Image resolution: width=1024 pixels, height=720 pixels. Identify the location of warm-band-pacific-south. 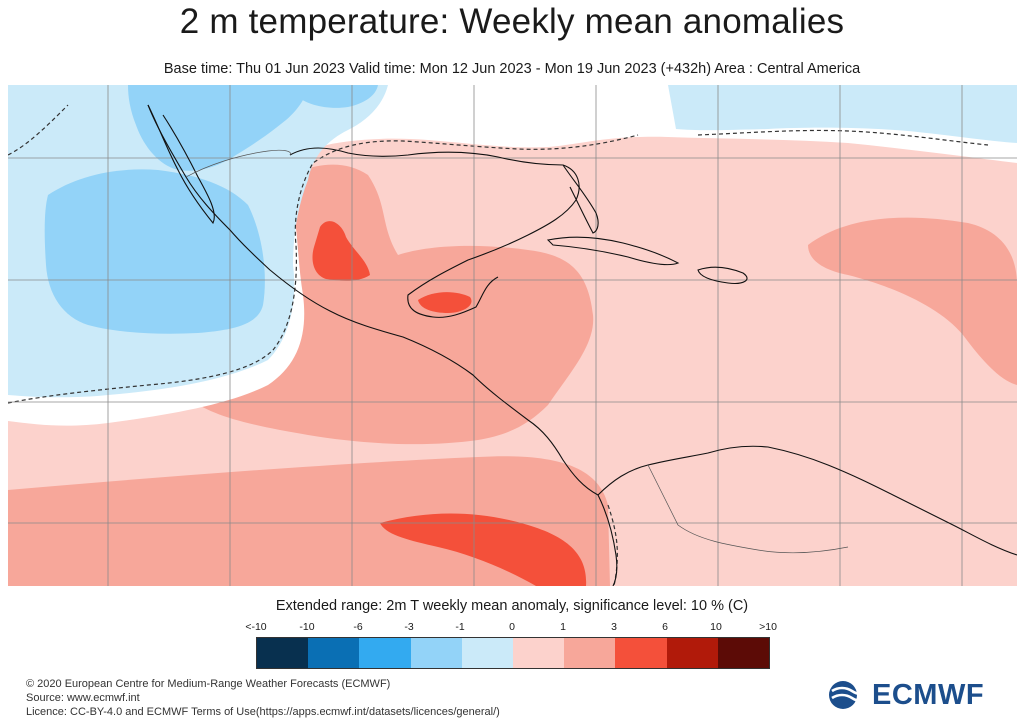
(309, 521).